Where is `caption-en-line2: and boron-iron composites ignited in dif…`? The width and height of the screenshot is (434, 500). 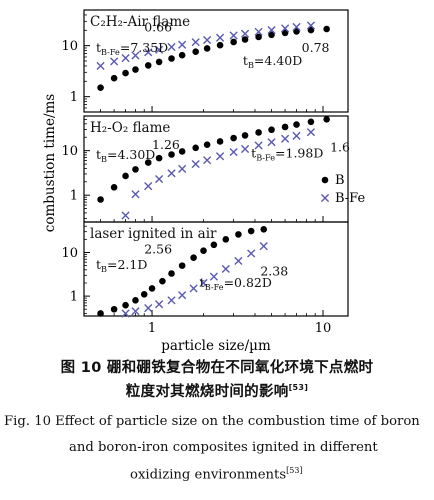 caption-en-line2: and boron-iron composites ignited in dif… is located at coordinates (223, 447).